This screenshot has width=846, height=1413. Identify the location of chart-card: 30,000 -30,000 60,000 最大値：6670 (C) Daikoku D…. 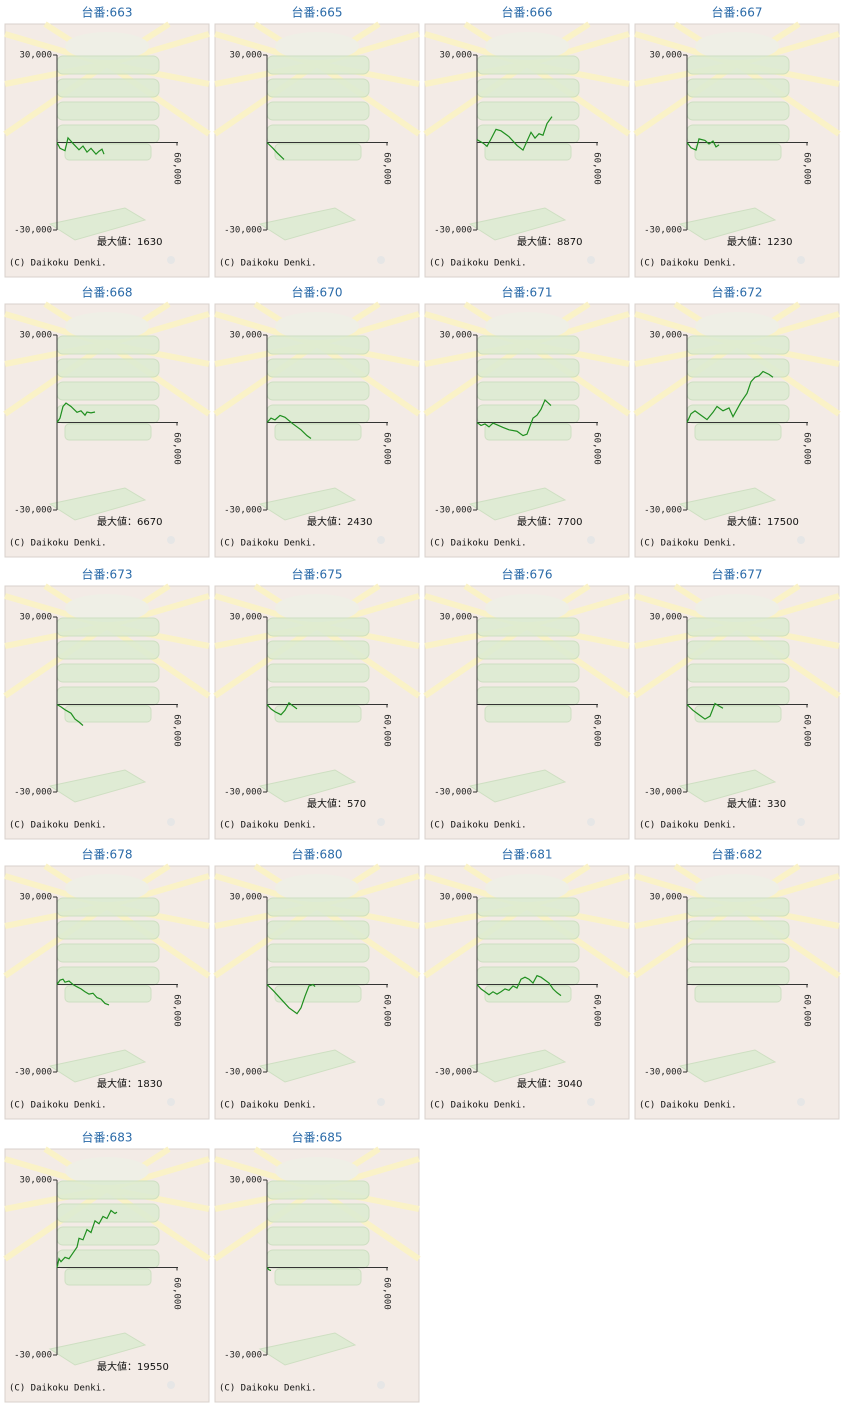
(107, 430).